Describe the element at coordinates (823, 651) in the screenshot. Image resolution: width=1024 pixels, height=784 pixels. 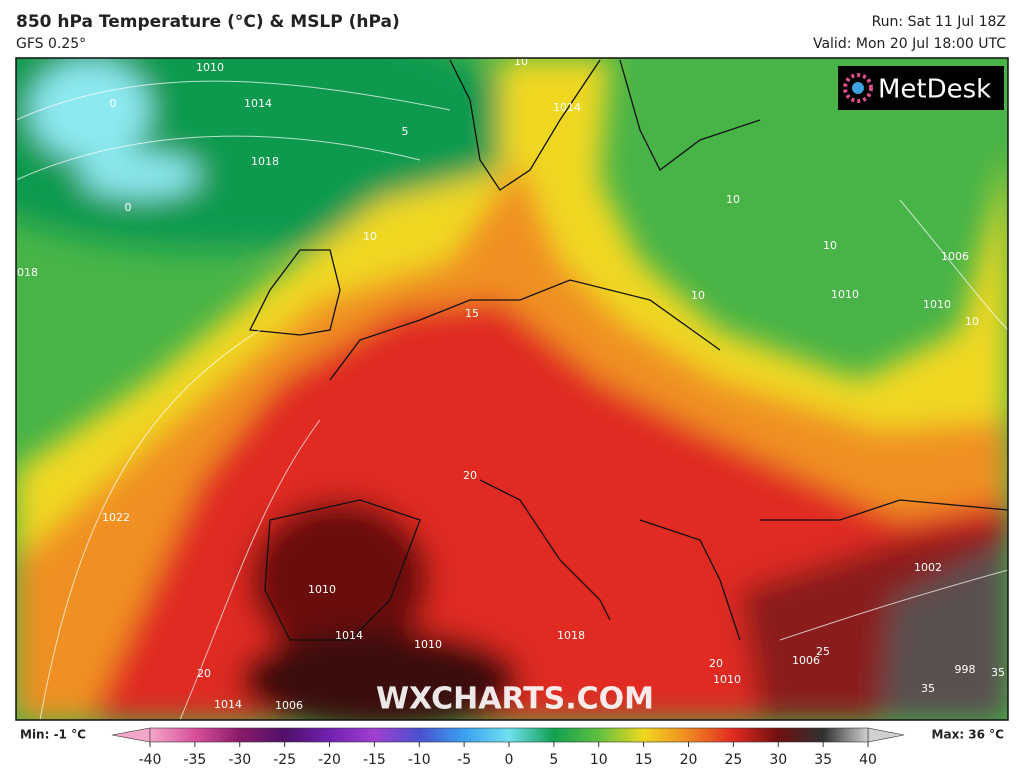
I see `contour-label: 25` at that location.